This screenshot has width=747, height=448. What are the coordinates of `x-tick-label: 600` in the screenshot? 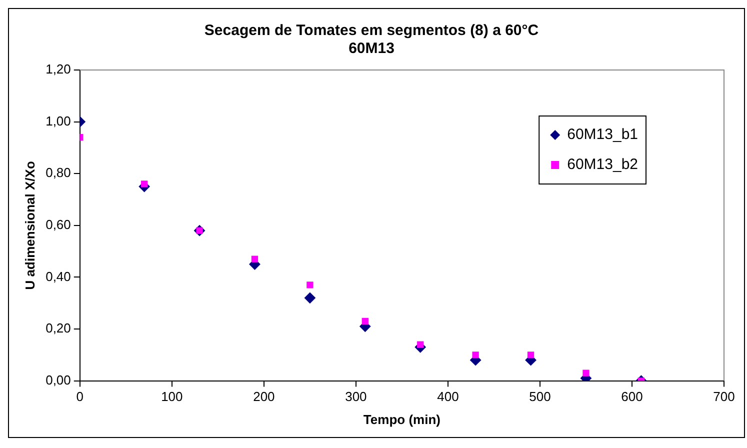 It's located at (632, 396).